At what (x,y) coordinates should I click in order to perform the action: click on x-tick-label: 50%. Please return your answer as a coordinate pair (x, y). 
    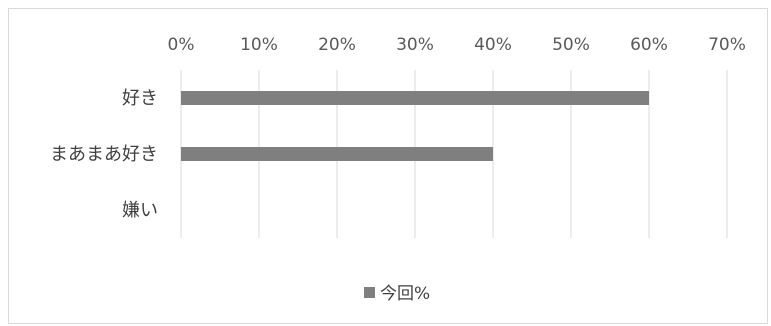
    Looking at the image, I should click on (571, 45).